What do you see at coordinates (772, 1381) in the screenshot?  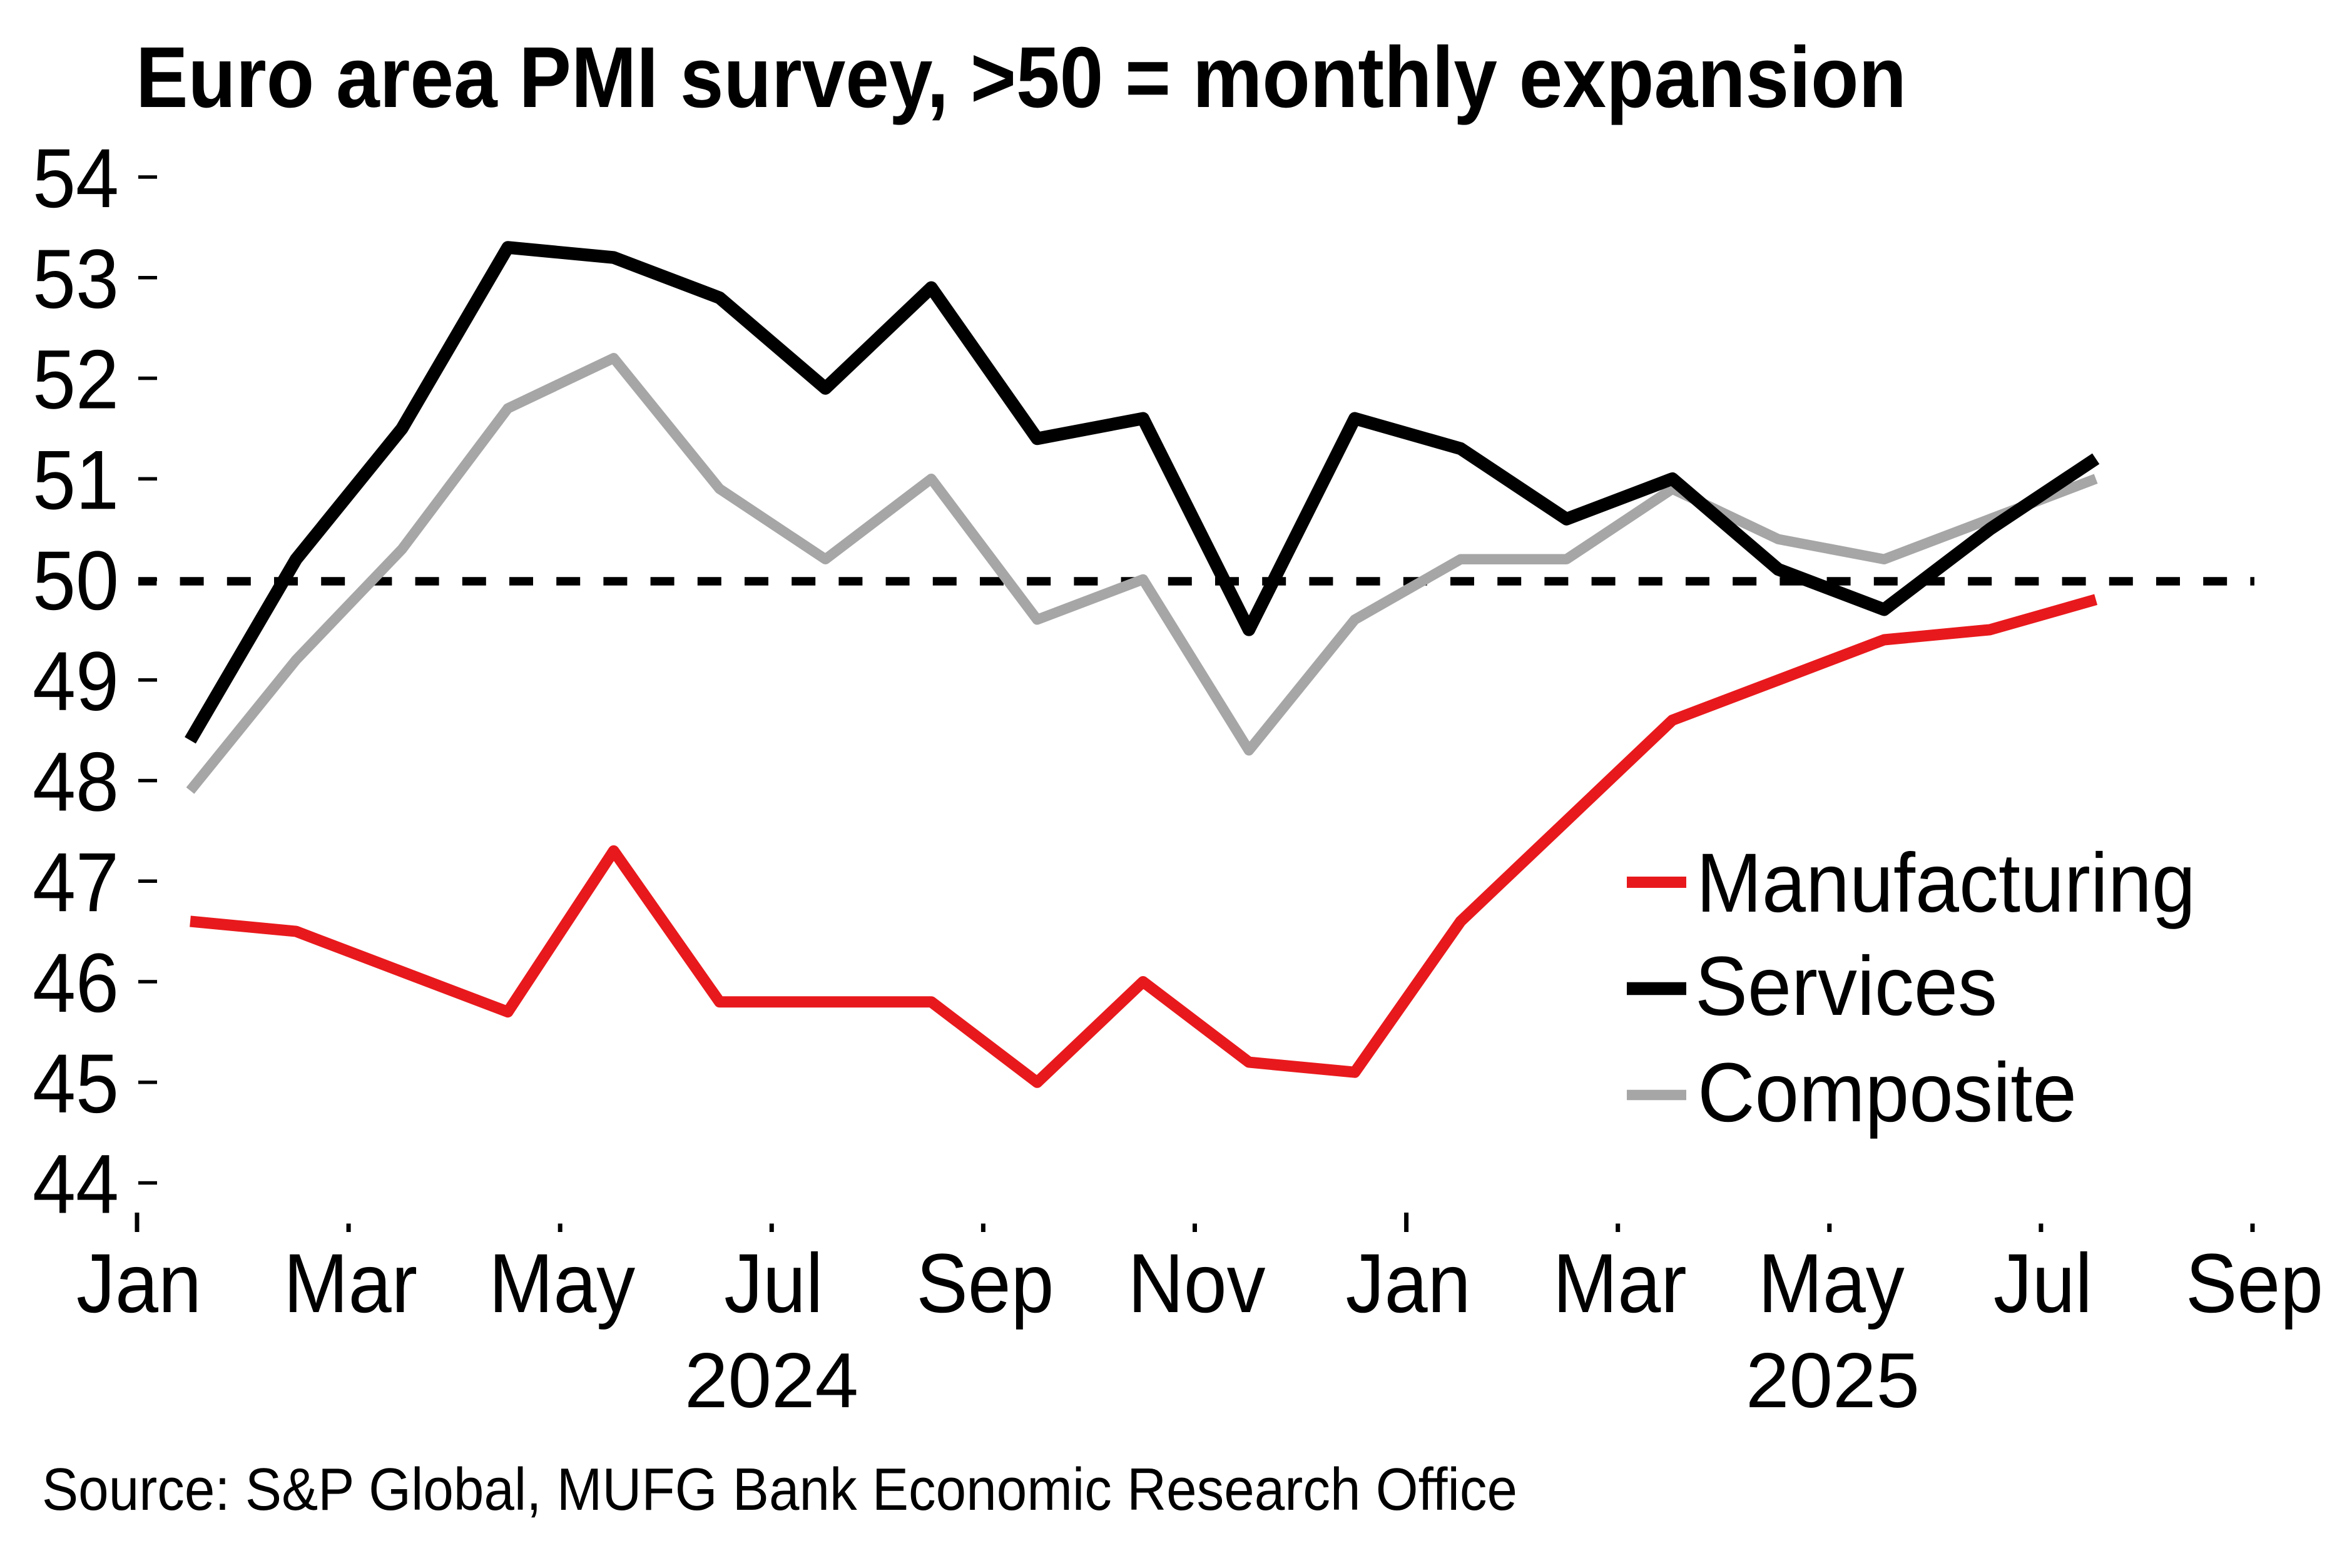 I see `svg-text: 2024` at bounding box center [772, 1381].